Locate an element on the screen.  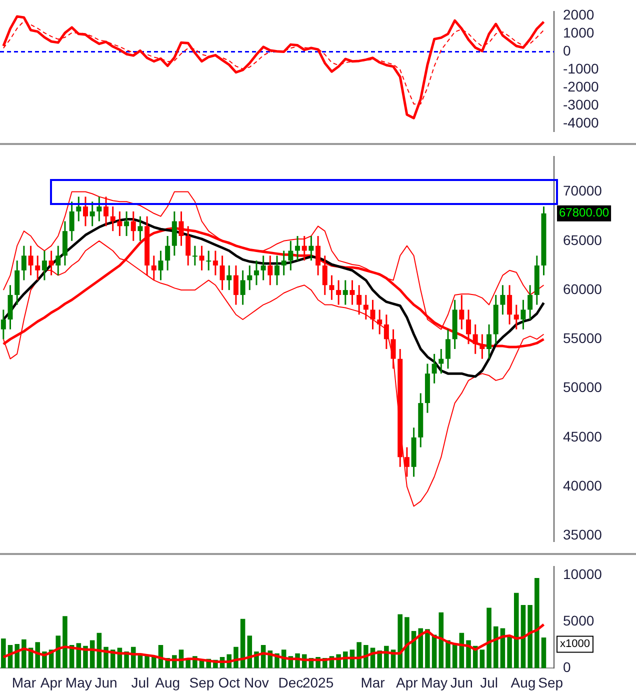
y-tick-label: 1000 is located at coordinates (578, 32).